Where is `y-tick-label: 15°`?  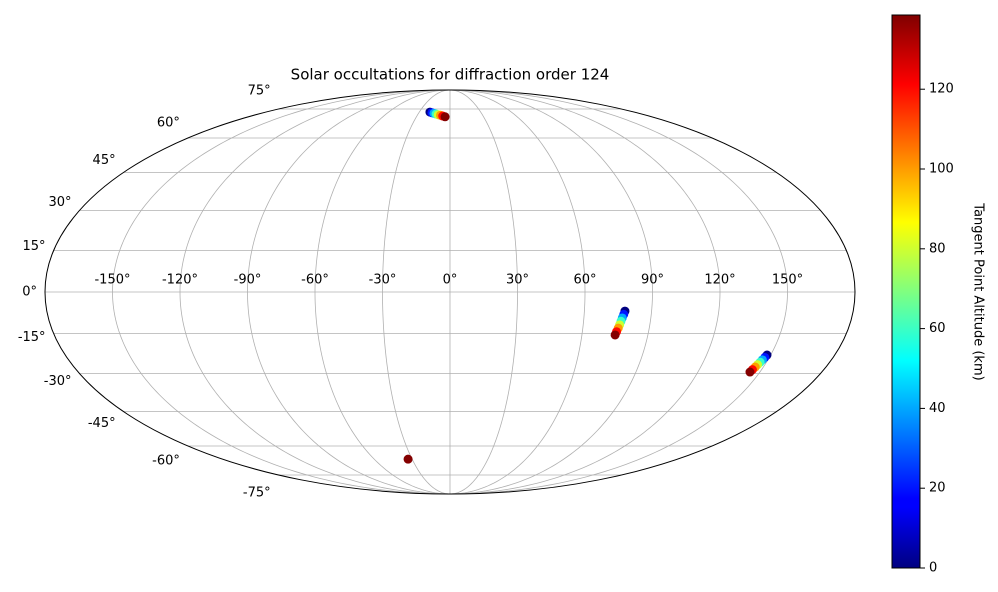 y-tick-label: 15° is located at coordinates (34, 246).